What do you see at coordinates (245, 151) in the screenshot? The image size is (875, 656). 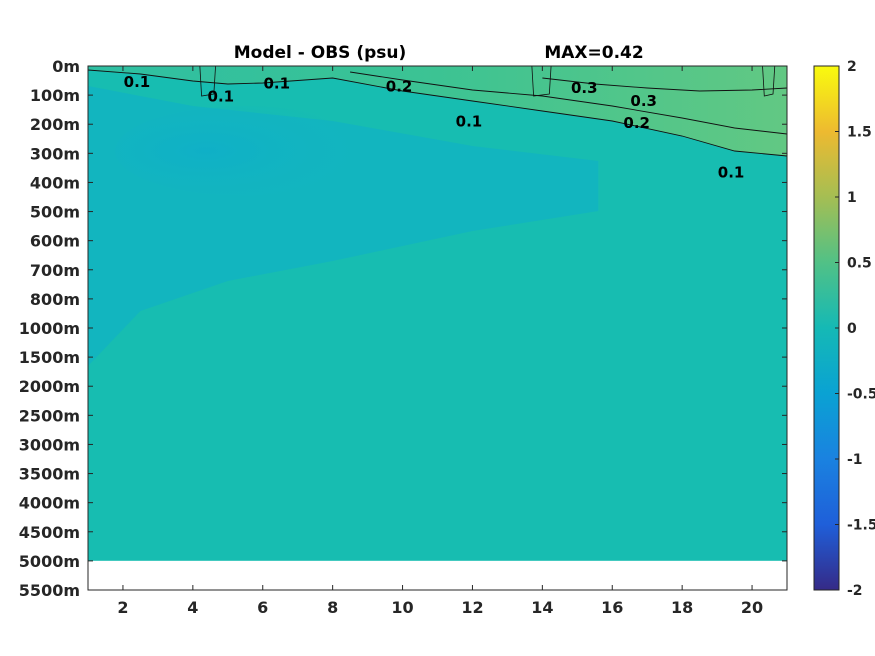 I see `heatmap-cool-core` at bounding box center [245, 151].